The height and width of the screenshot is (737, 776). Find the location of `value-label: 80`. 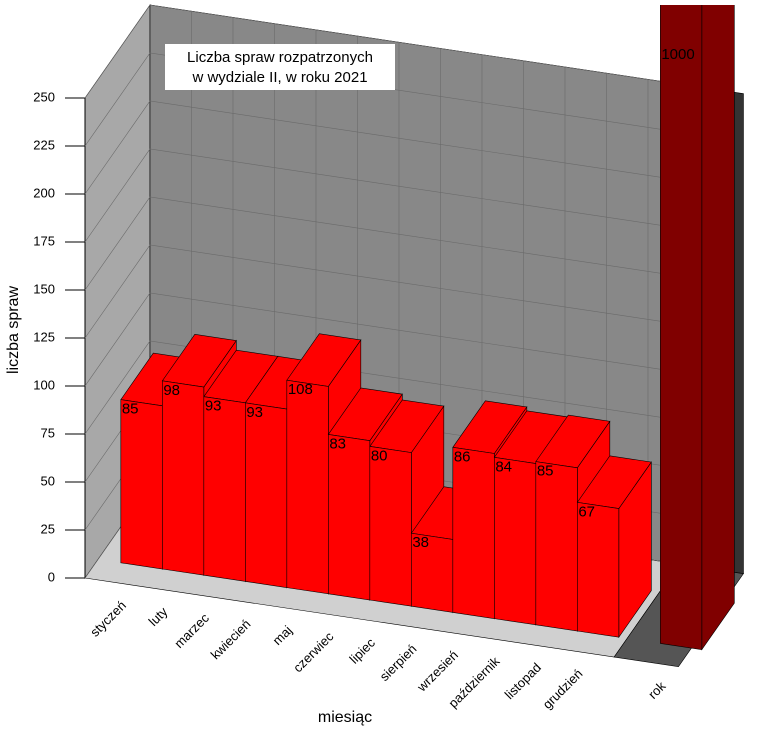

value-label: 80 is located at coordinates (379, 455).